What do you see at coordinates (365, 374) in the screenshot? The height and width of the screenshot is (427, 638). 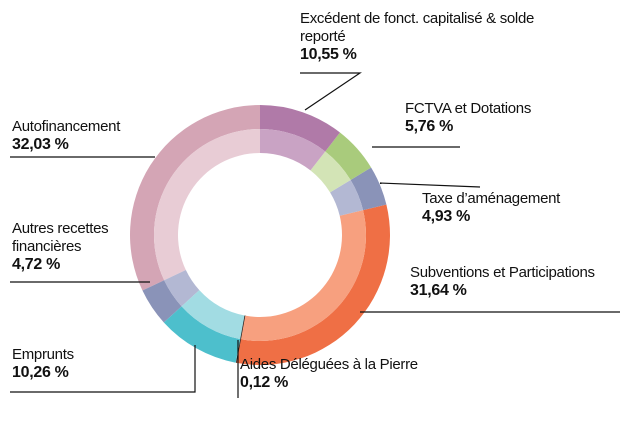 I see `slice-label: Aides Déléguées à la Pierre 0,12 %` at bounding box center [365, 374].